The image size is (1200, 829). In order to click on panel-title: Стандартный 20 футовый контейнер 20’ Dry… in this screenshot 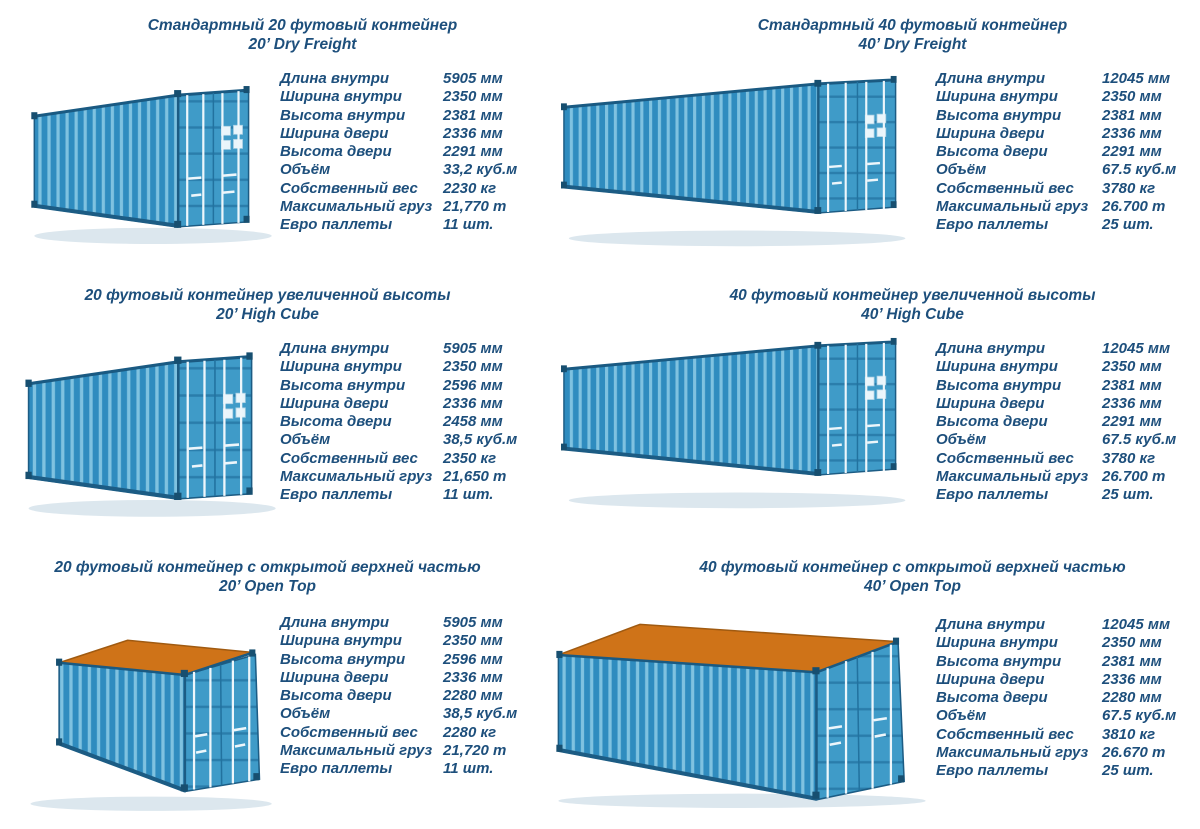, I will do `click(302, 35)`.